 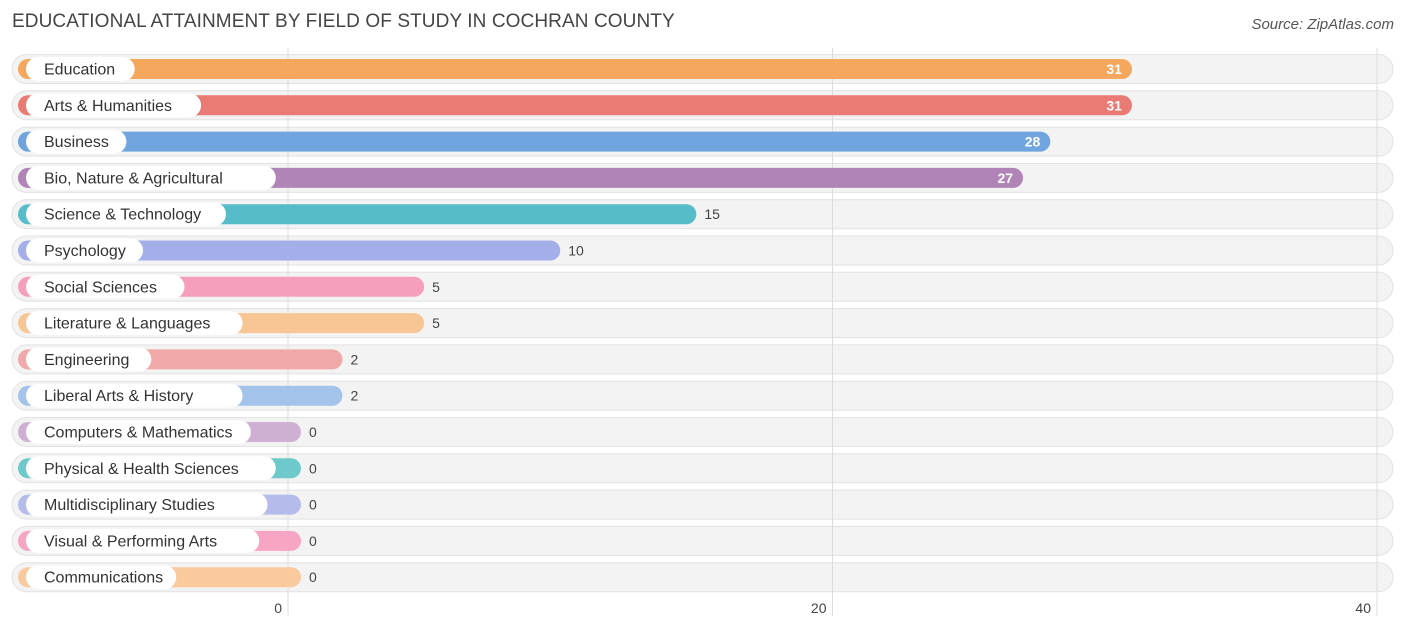 I want to click on category-label: Business, so click(x=76, y=142).